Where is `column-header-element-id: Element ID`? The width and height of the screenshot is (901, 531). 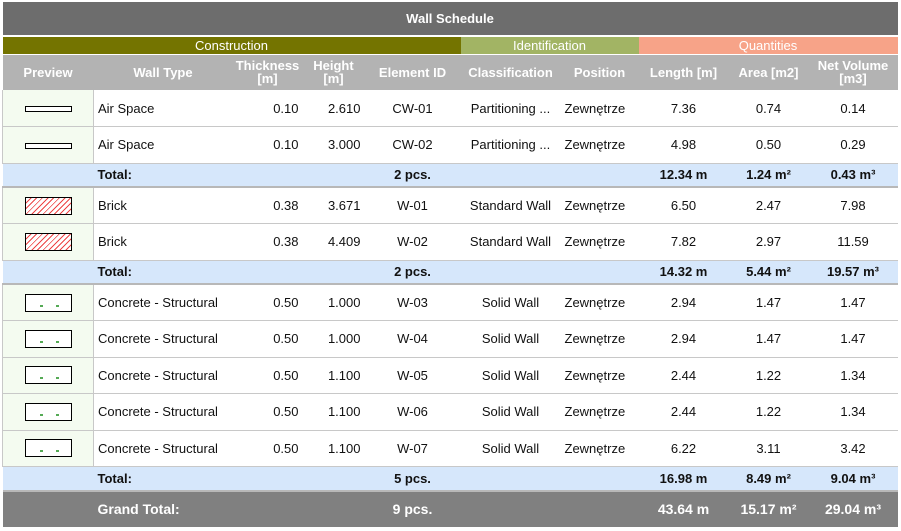
column-header-element-id: Element ID is located at coordinates (412, 72).